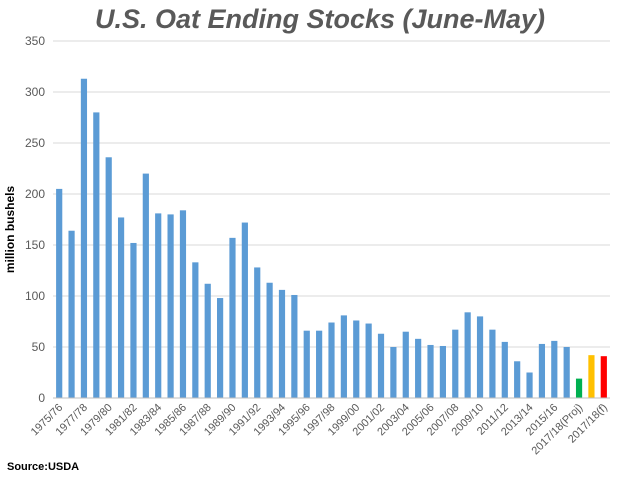 The image size is (640, 480). I want to click on y-tick-label: 250, so click(35, 143).